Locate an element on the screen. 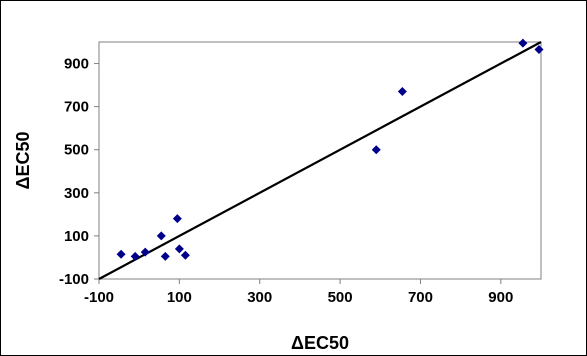 This screenshot has height=356, width=587. y-tick-label: 900 is located at coordinates (76, 64).